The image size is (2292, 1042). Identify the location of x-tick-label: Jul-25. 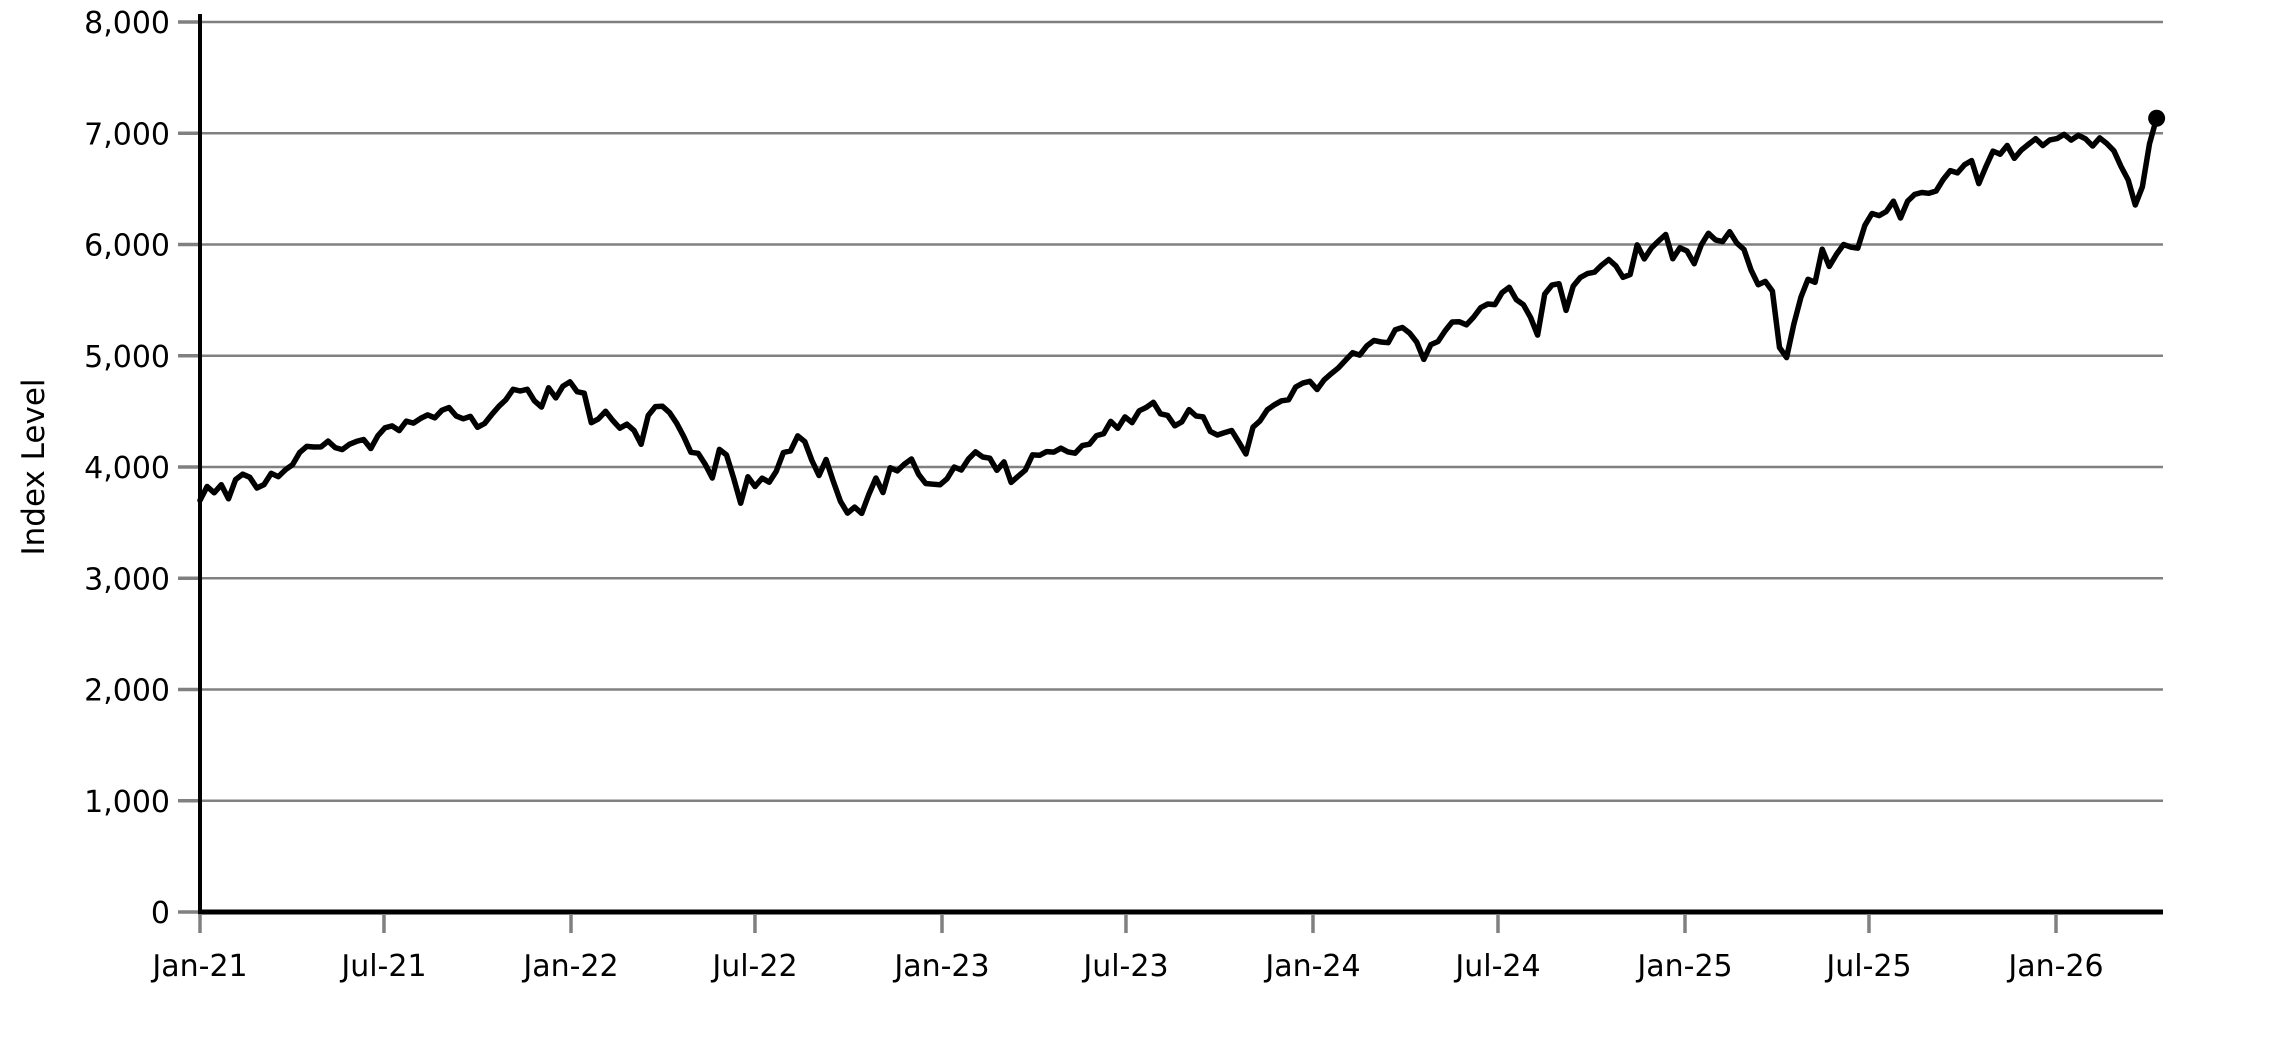
(1867, 966).